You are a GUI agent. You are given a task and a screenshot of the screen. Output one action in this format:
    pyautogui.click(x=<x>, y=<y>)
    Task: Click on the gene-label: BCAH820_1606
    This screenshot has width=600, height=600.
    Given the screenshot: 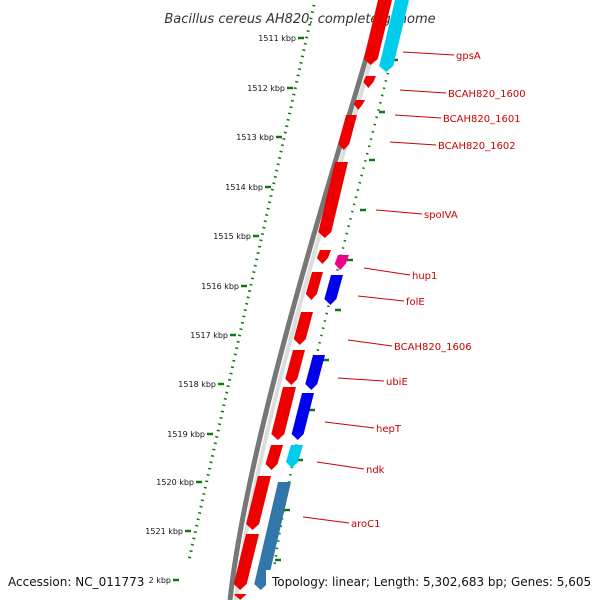 What is the action you would take?
    pyautogui.click(x=433, y=347)
    